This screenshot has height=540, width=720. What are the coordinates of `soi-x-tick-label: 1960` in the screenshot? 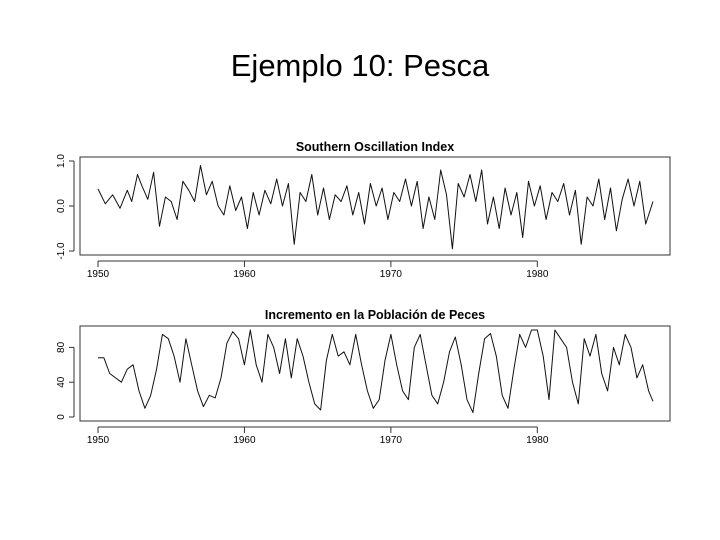 It's located at (244, 274).